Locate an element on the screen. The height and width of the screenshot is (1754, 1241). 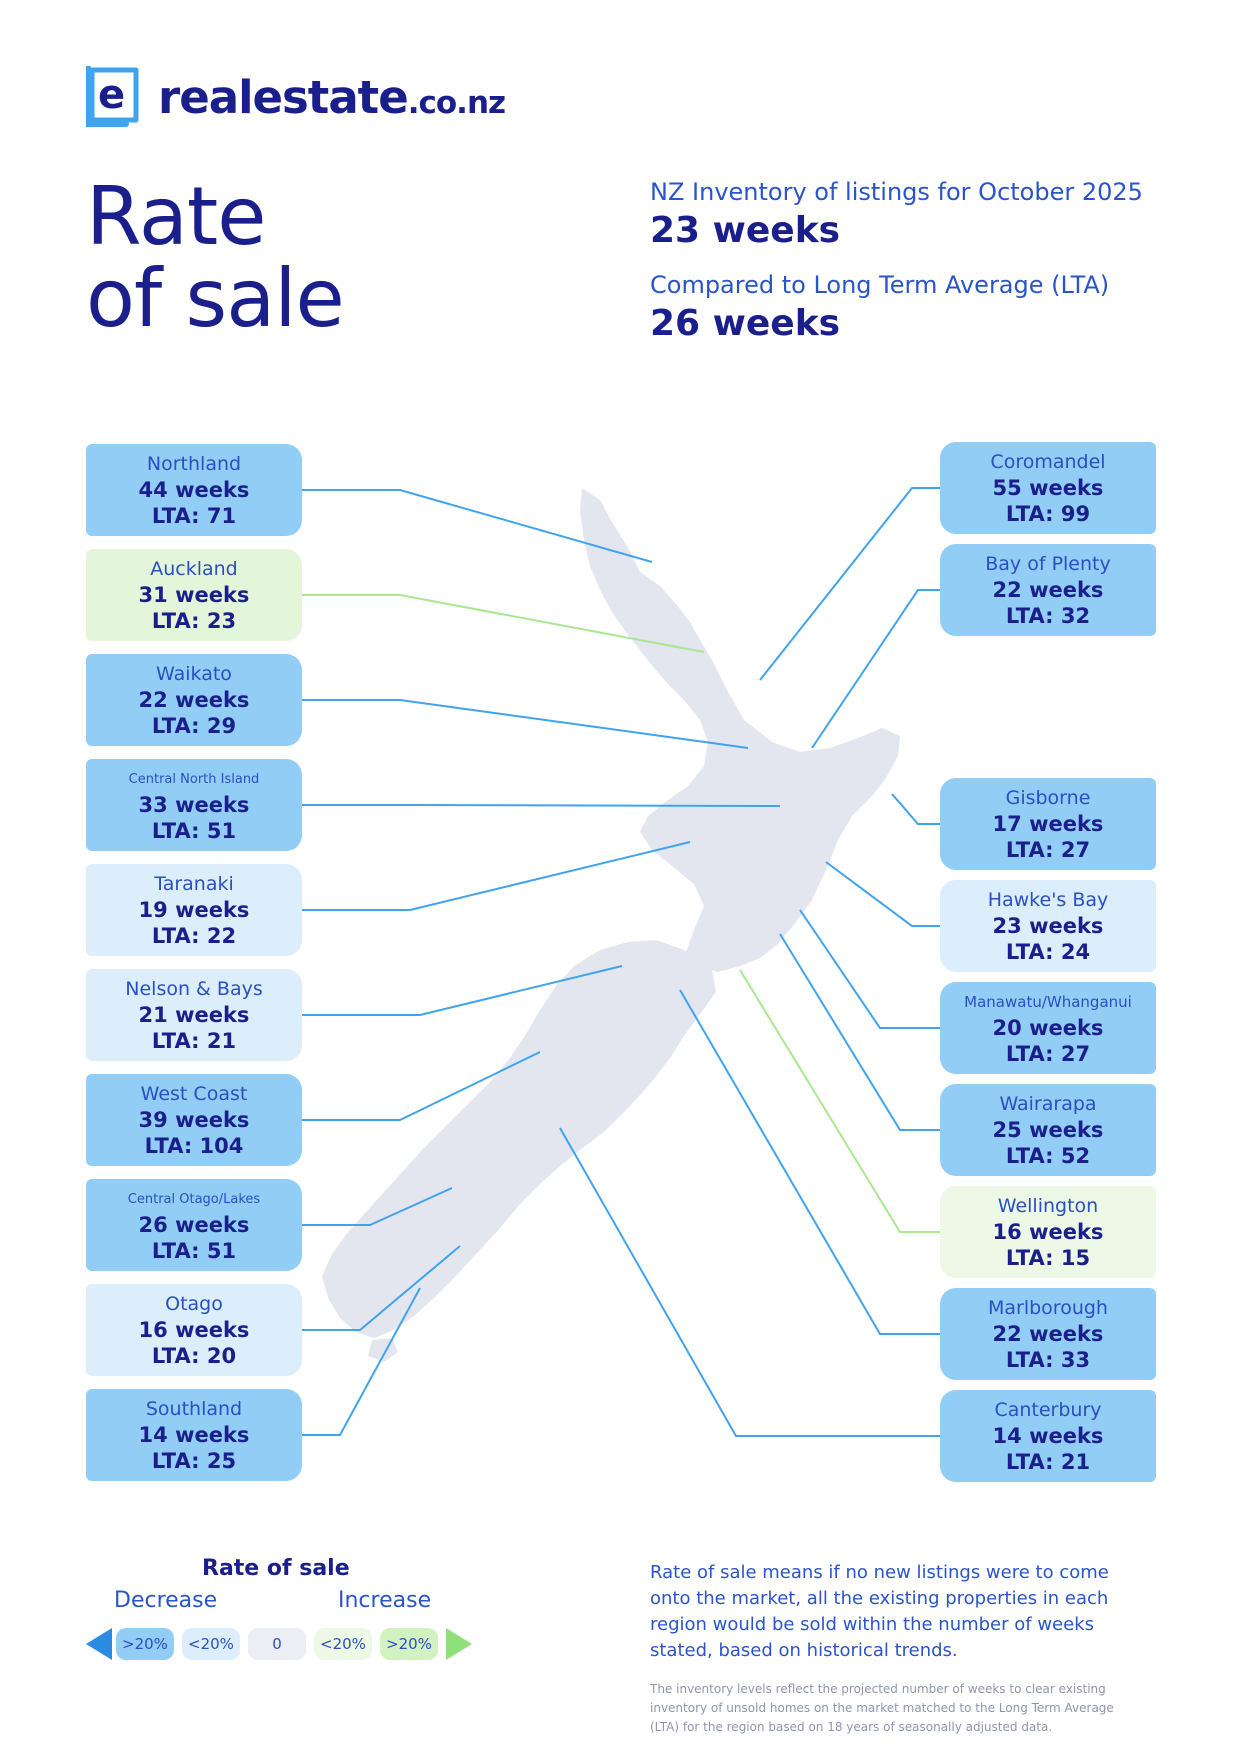
region-weeks: 26 weeks is located at coordinates (194, 1224).